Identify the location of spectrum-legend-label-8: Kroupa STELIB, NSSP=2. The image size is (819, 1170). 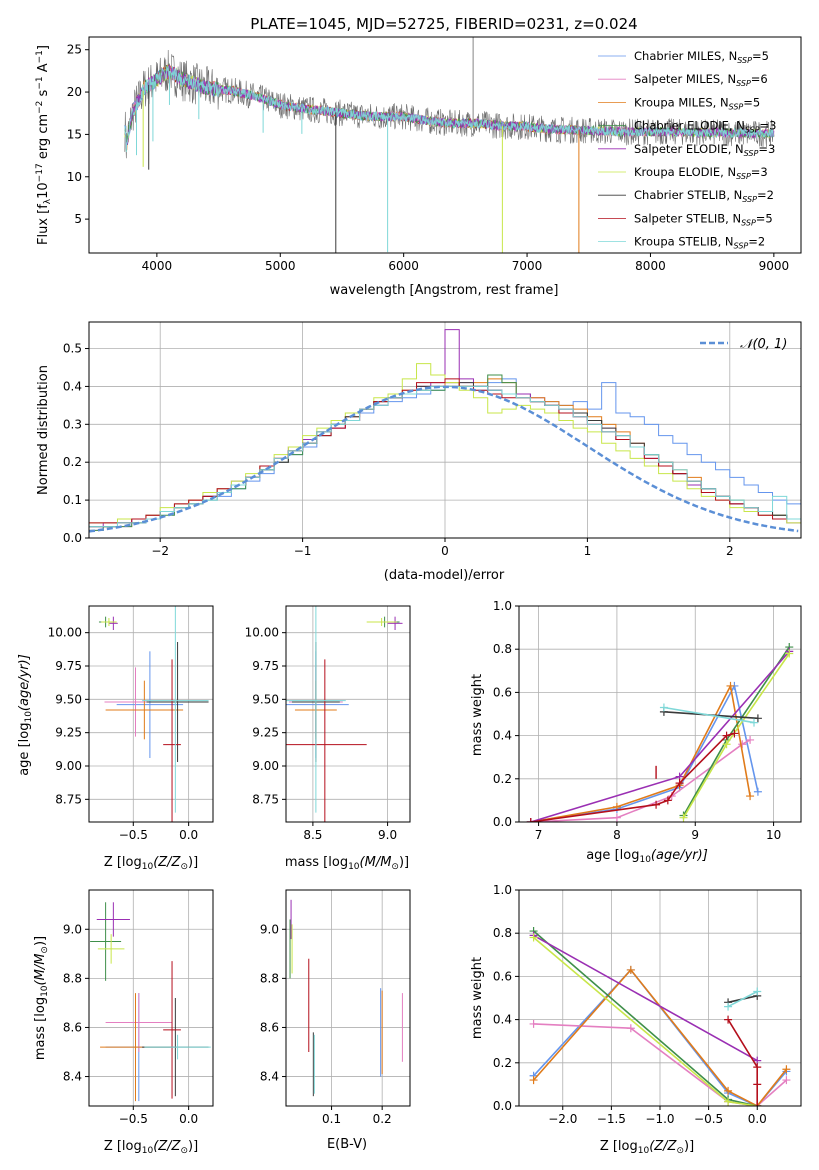
(699, 243).